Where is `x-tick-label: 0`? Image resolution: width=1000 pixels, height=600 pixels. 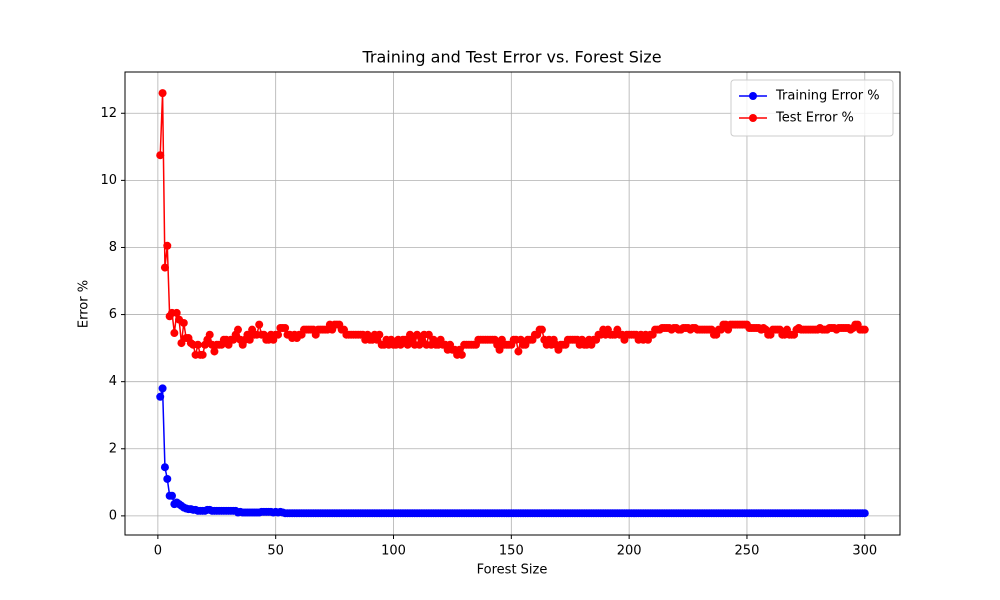
x-tick-label: 0 is located at coordinates (158, 551).